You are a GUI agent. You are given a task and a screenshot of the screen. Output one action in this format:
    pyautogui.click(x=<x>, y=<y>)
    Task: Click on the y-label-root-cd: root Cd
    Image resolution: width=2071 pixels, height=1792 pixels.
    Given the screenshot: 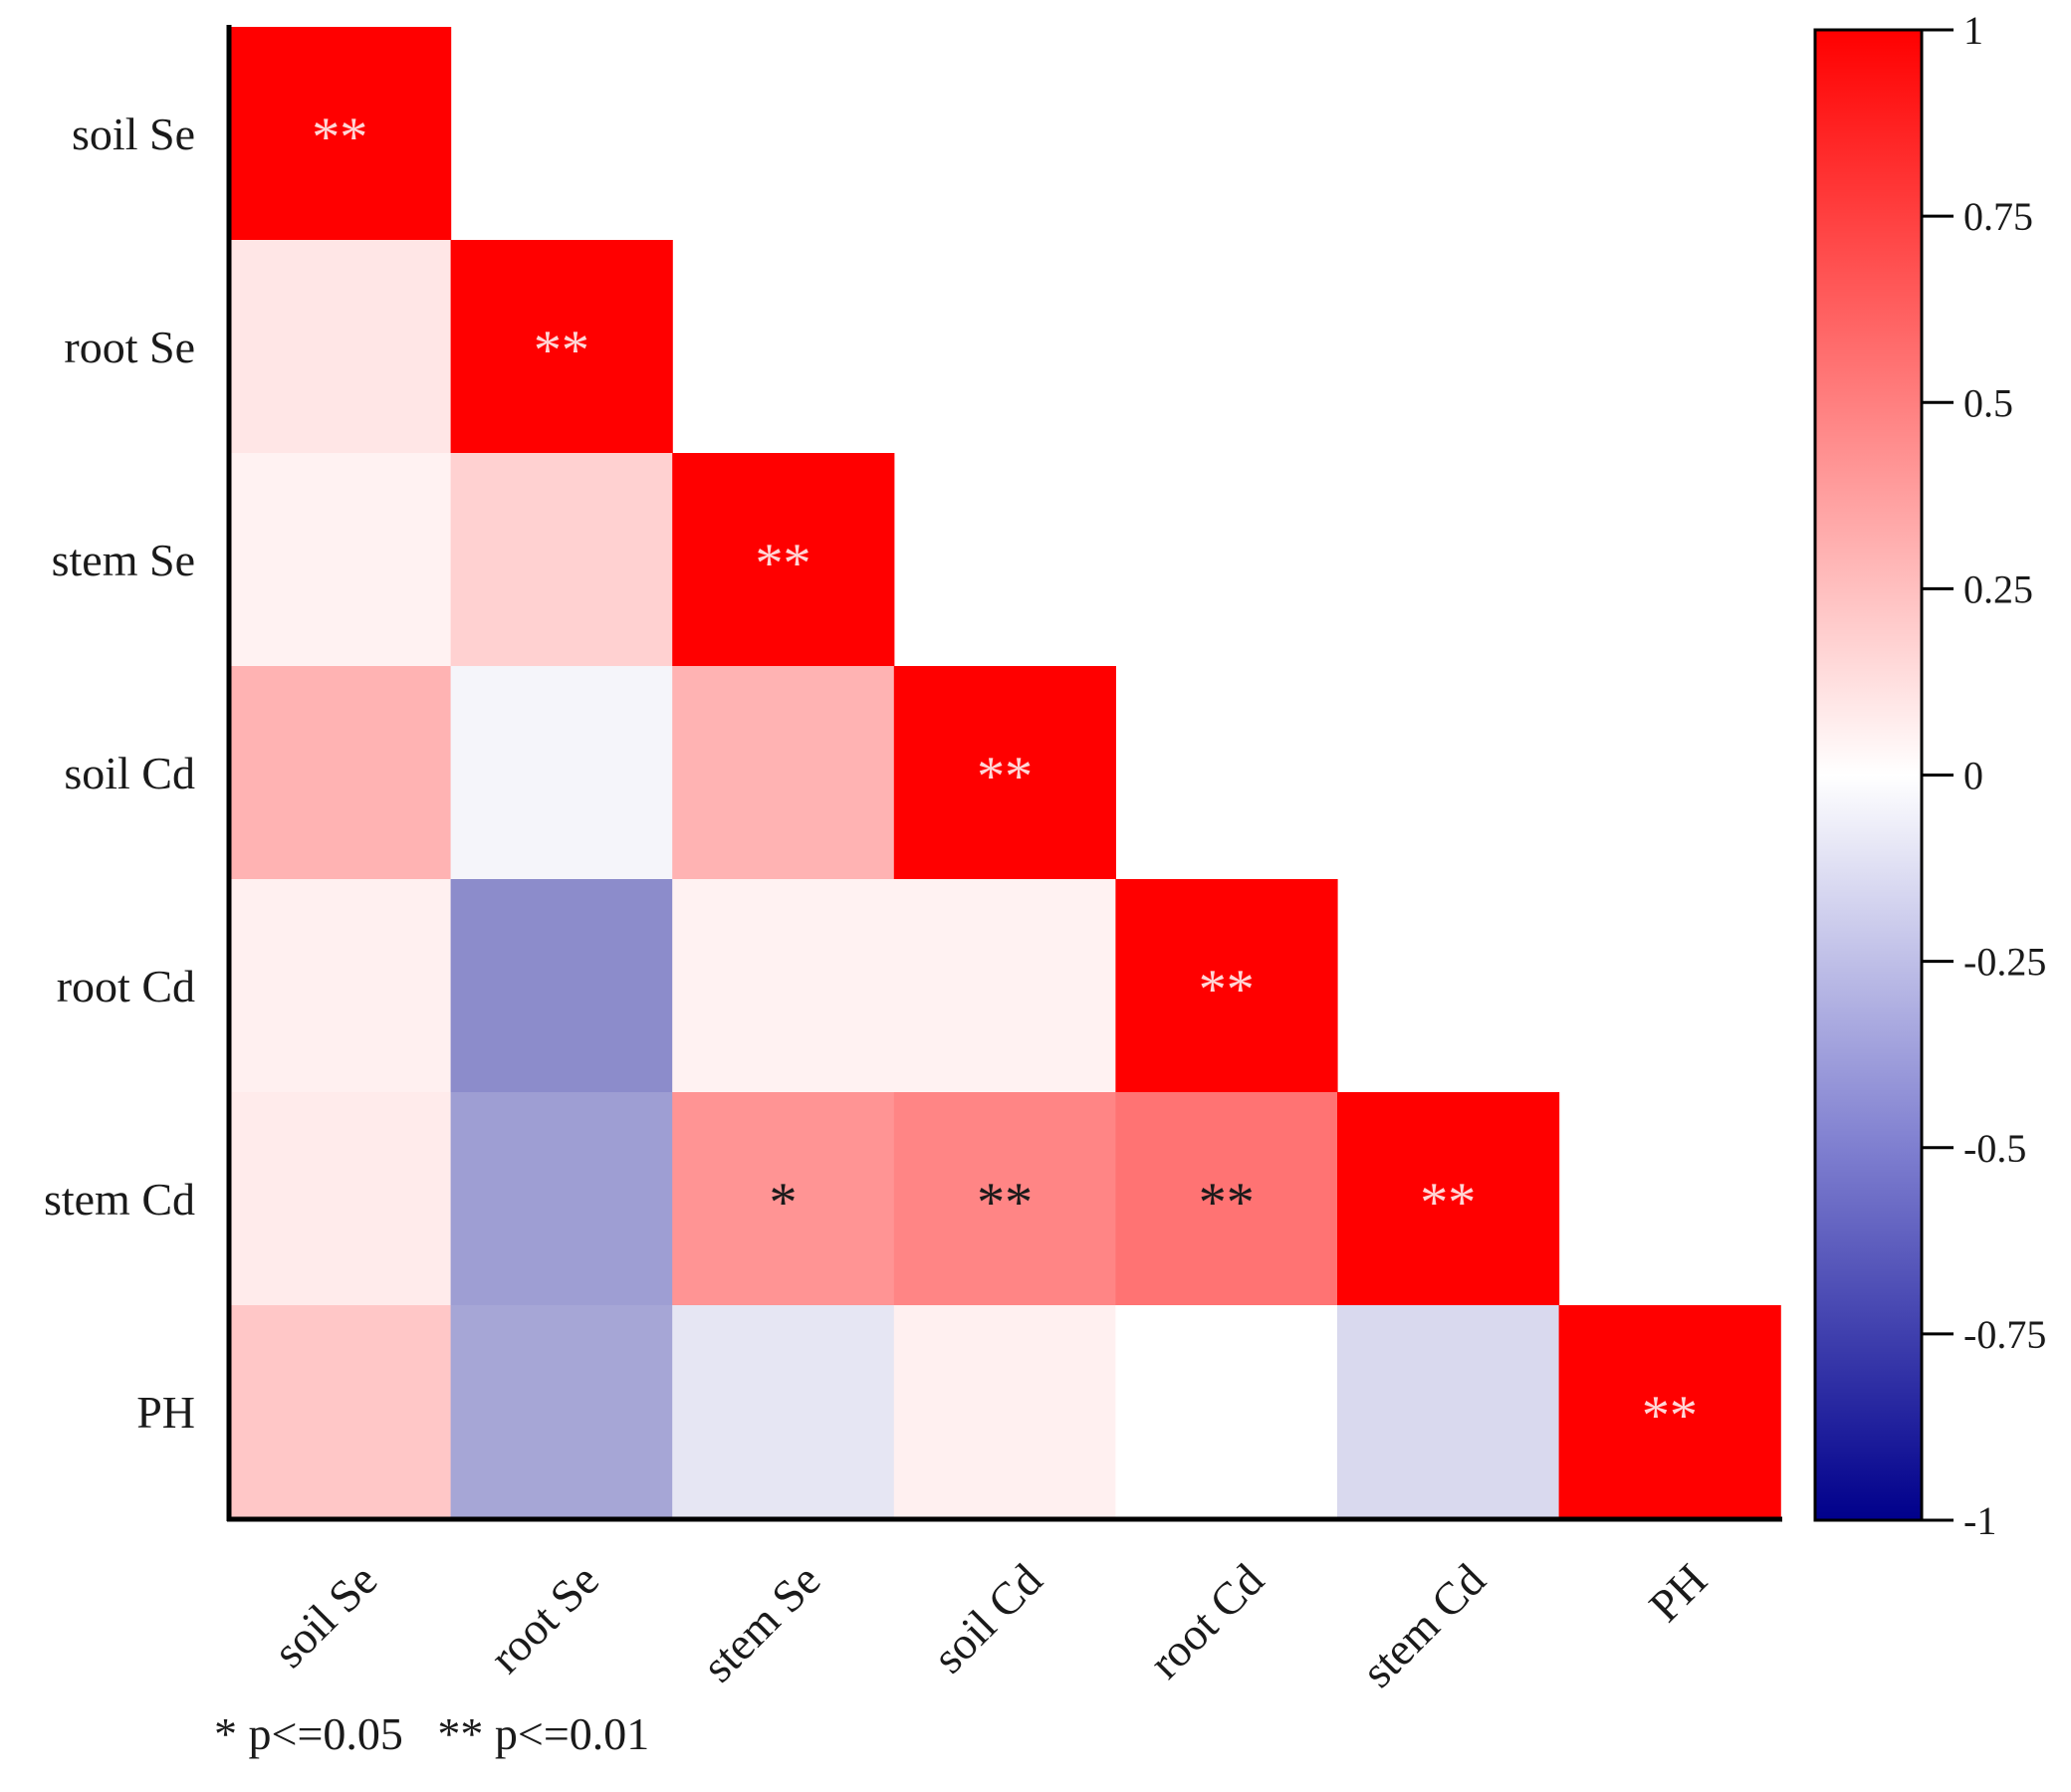 What is the action you would take?
    pyautogui.click(x=126, y=986)
    